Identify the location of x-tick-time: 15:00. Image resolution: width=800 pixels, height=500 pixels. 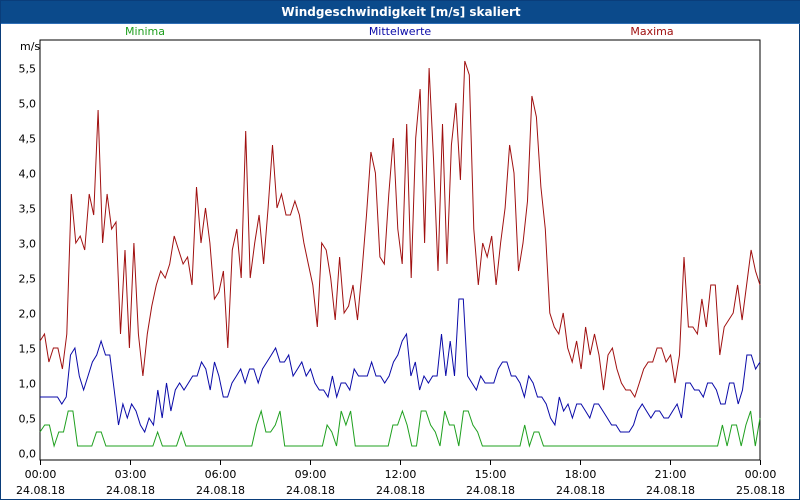
(491, 474).